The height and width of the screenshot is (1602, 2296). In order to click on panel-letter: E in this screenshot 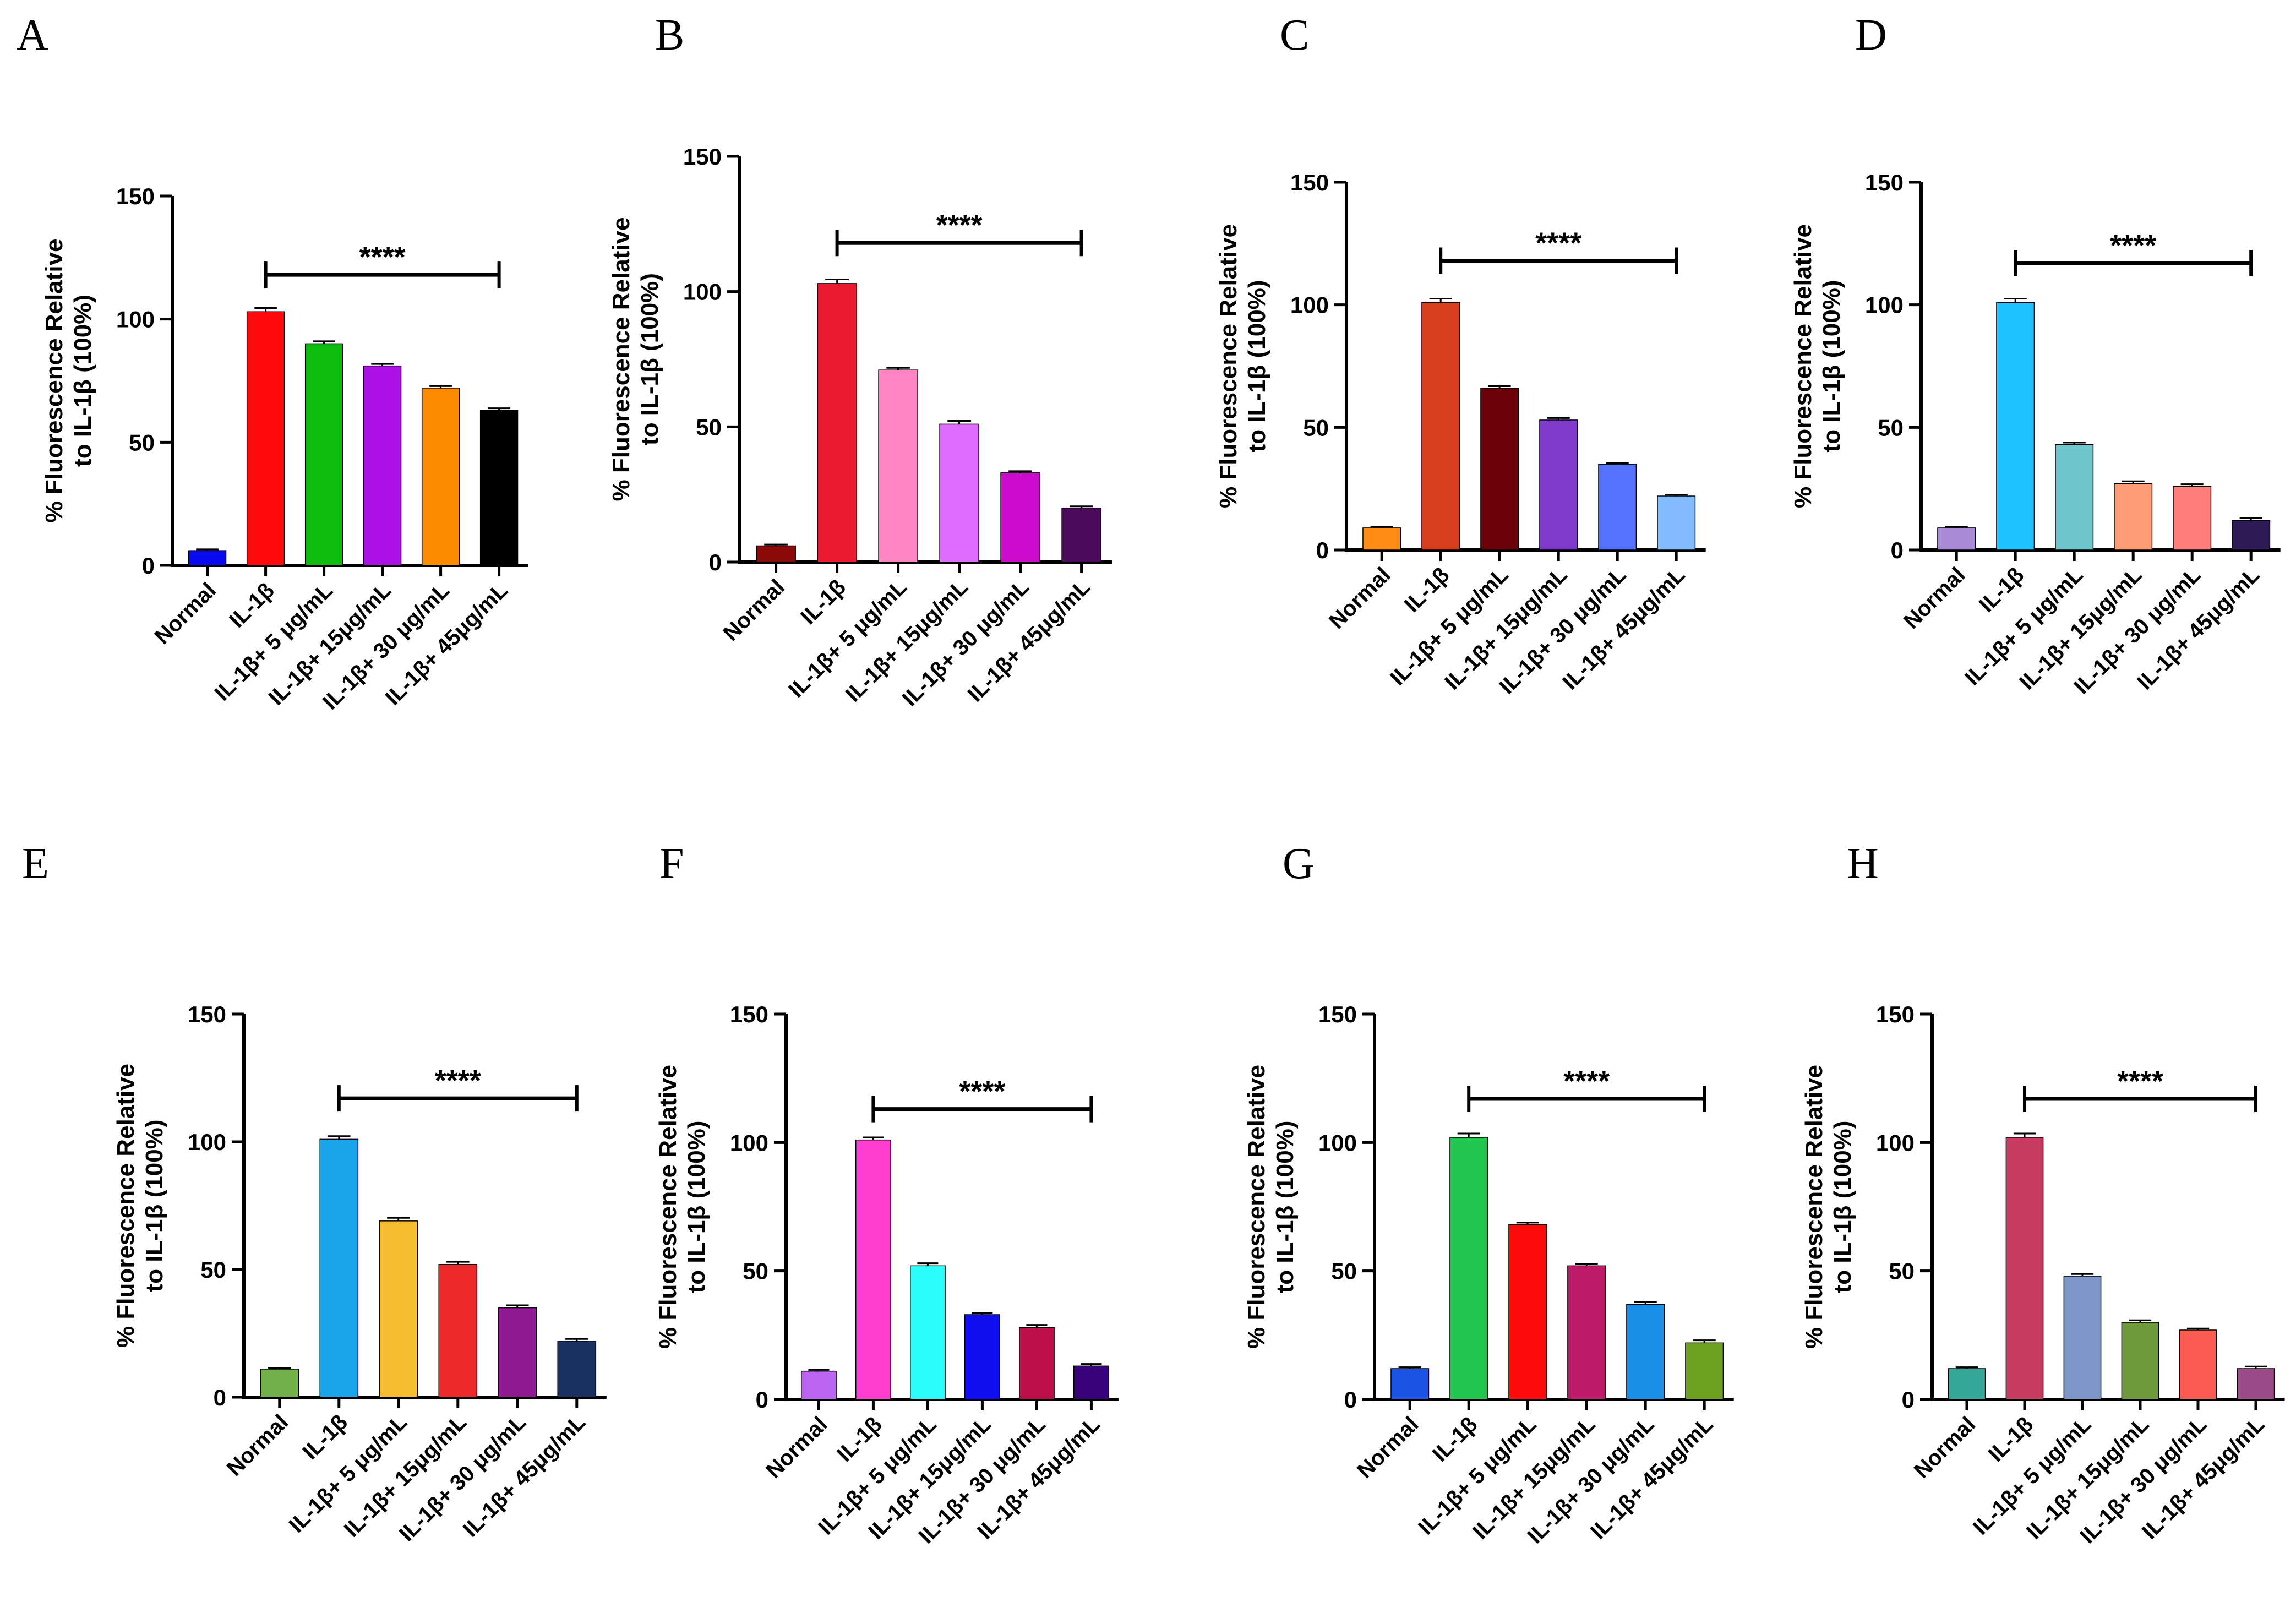, I will do `click(35, 864)`.